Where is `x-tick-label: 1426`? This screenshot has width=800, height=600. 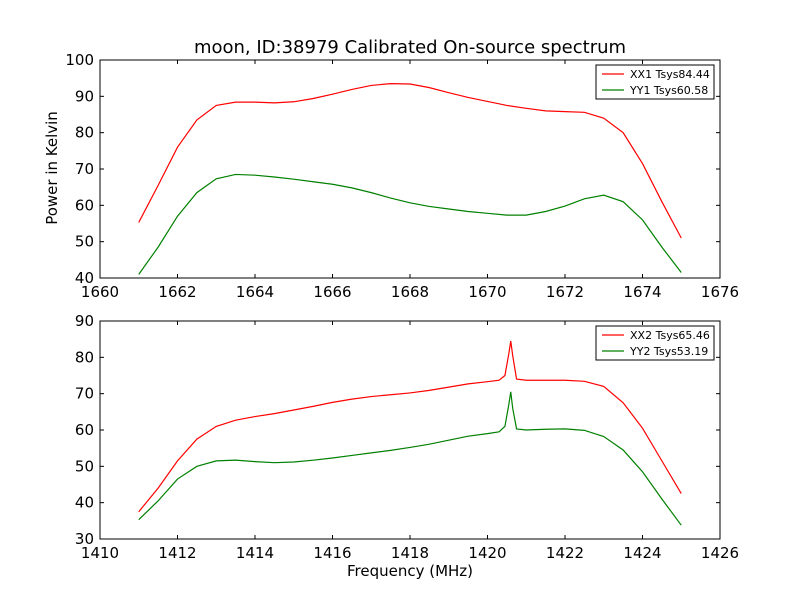 x-tick-label: 1426 is located at coordinates (720, 553).